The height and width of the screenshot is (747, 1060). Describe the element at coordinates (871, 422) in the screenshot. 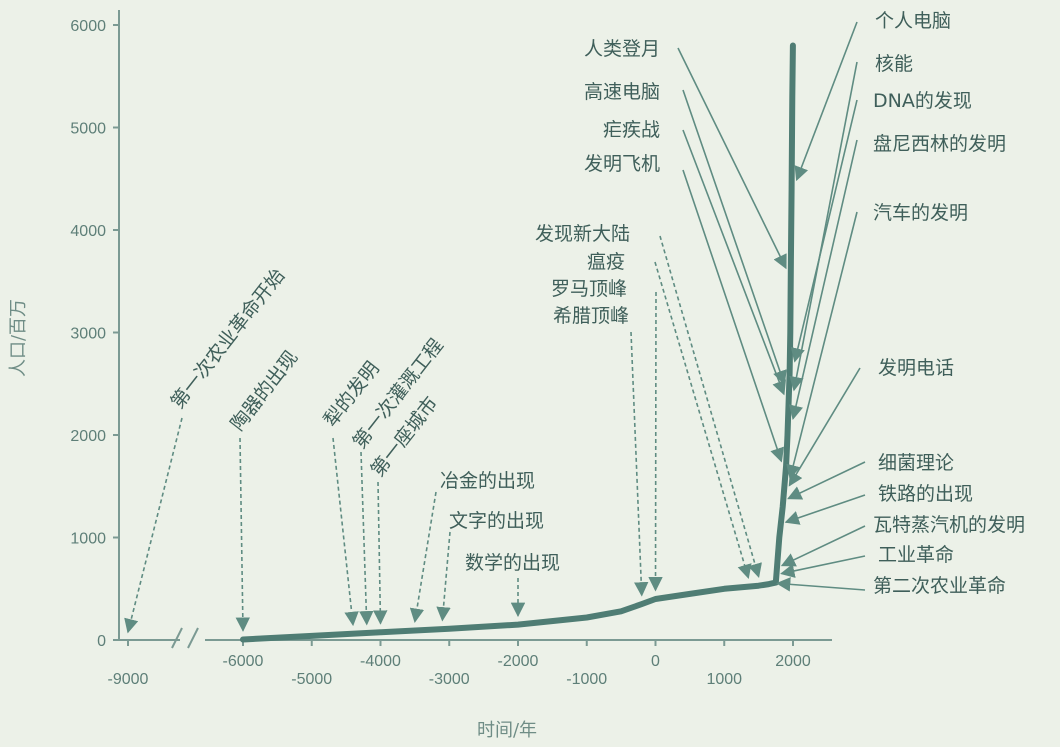

I see `annotation-right: 发明电话` at that location.